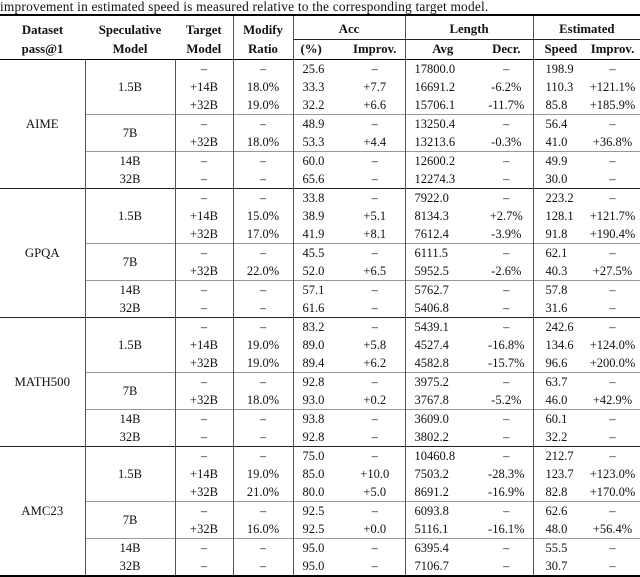 This screenshot has height=577, width=640. I want to click on cell-est-speed: 55.5, so click(559, 547).